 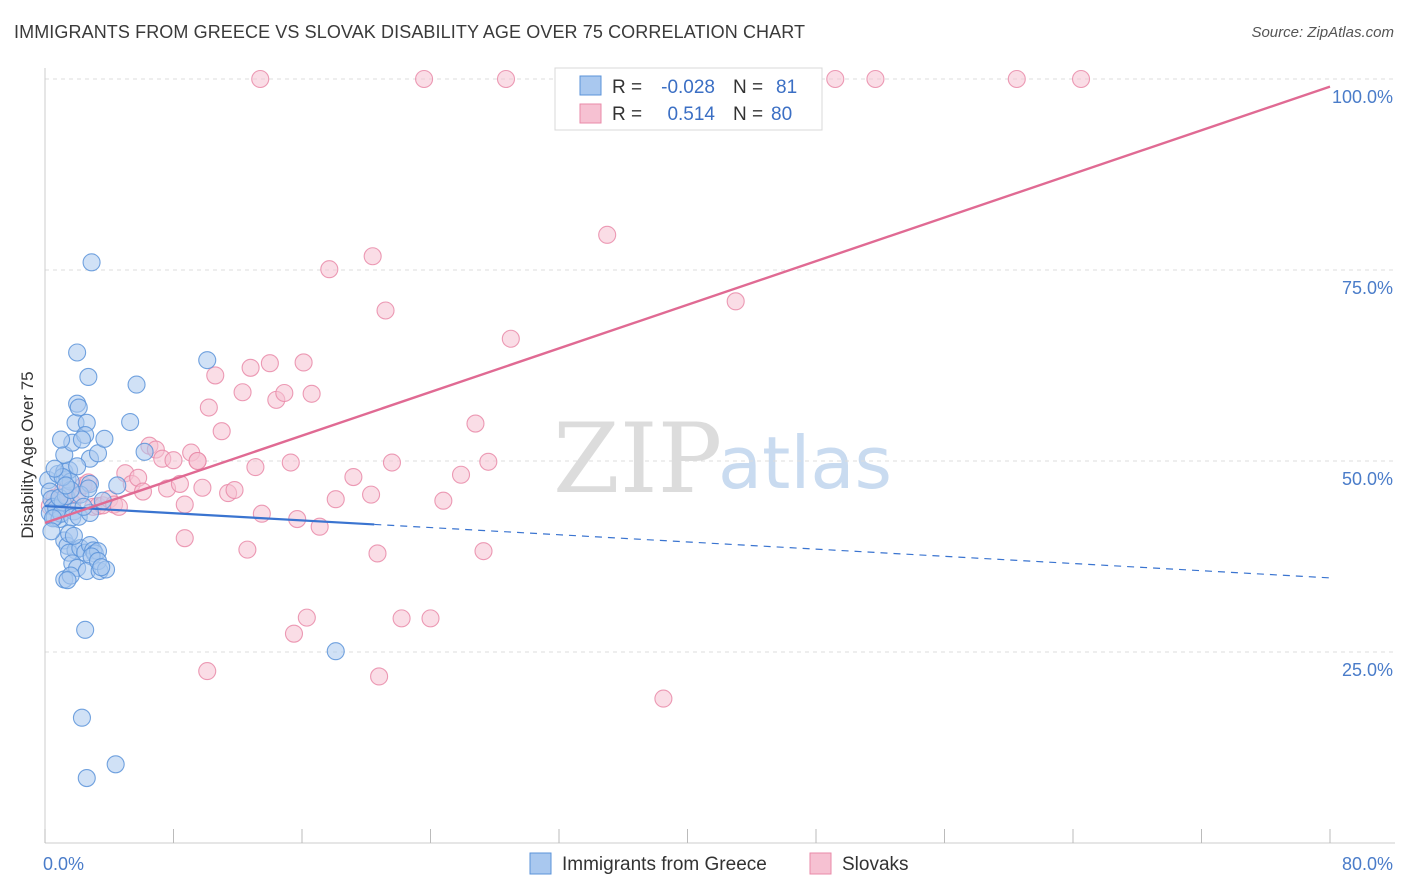 What do you see at coordinates (781, 114) in the screenshot?
I see `slovaks-n-value: 80` at bounding box center [781, 114].